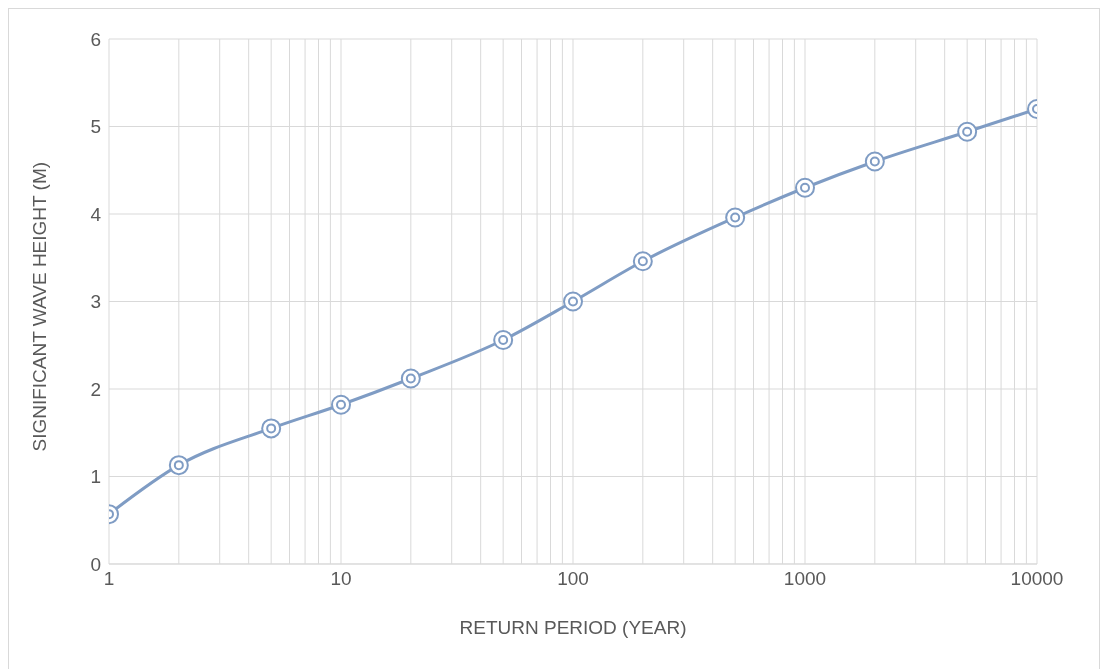  What do you see at coordinates (573, 627) in the screenshot?
I see `x-axis-title: RETURN PERIOD (YEAR)` at bounding box center [573, 627].